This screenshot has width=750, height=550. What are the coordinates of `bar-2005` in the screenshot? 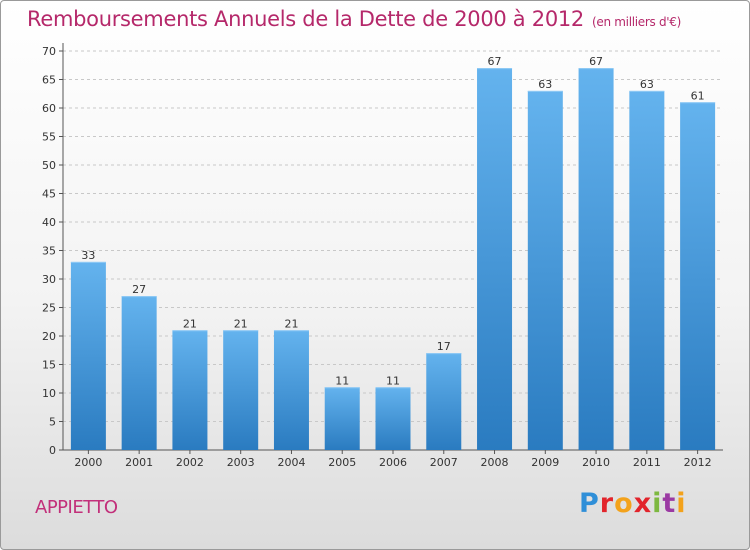 It's located at (342, 418).